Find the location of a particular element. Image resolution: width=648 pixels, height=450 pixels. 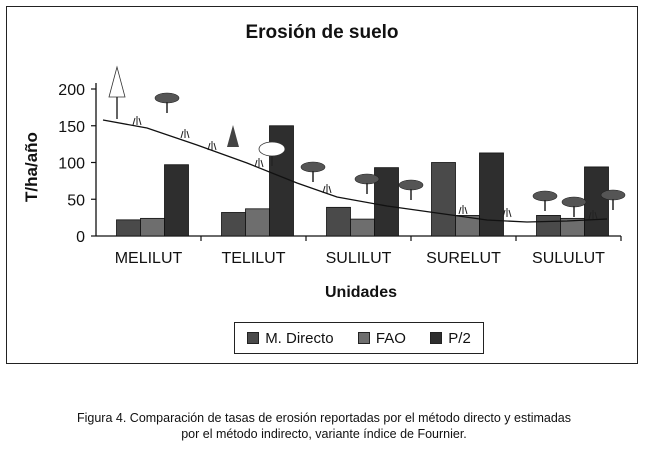

bar-m-directo-telilut is located at coordinates (233, 224).